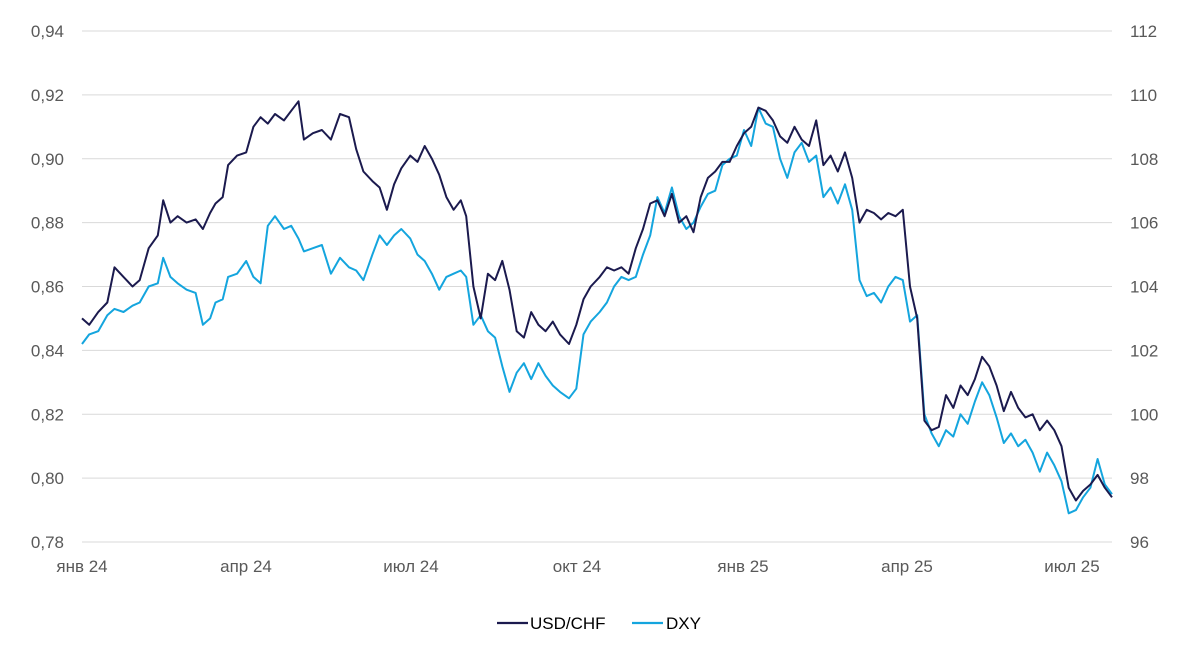 Image resolution: width=1200 pixels, height=648 pixels. What do you see at coordinates (1139, 478) in the screenshot?
I see `right-axis-tick-label: 98` at bounding box center [1139, 478].